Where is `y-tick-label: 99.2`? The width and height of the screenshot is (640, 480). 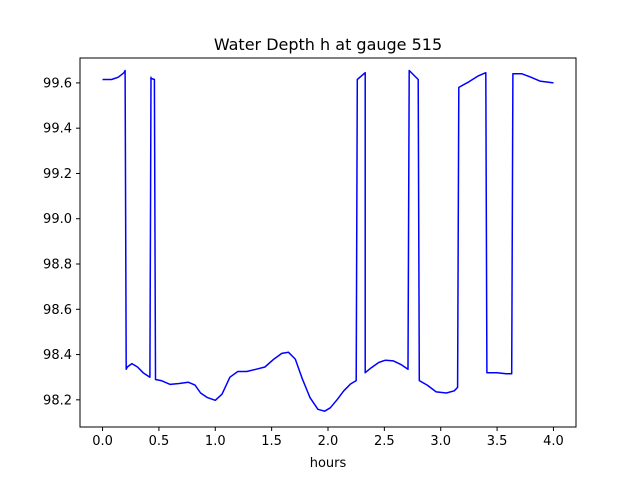 y-tick-label: 99.2 is located at coordinates (57, 174).